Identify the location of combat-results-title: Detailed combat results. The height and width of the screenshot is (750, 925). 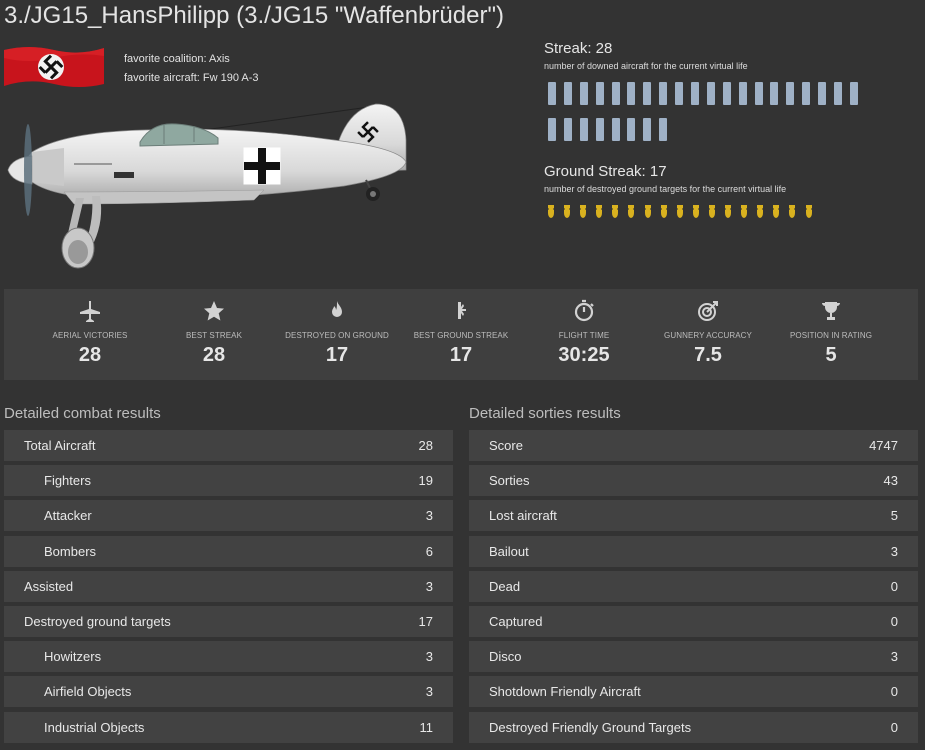
(82, 413).